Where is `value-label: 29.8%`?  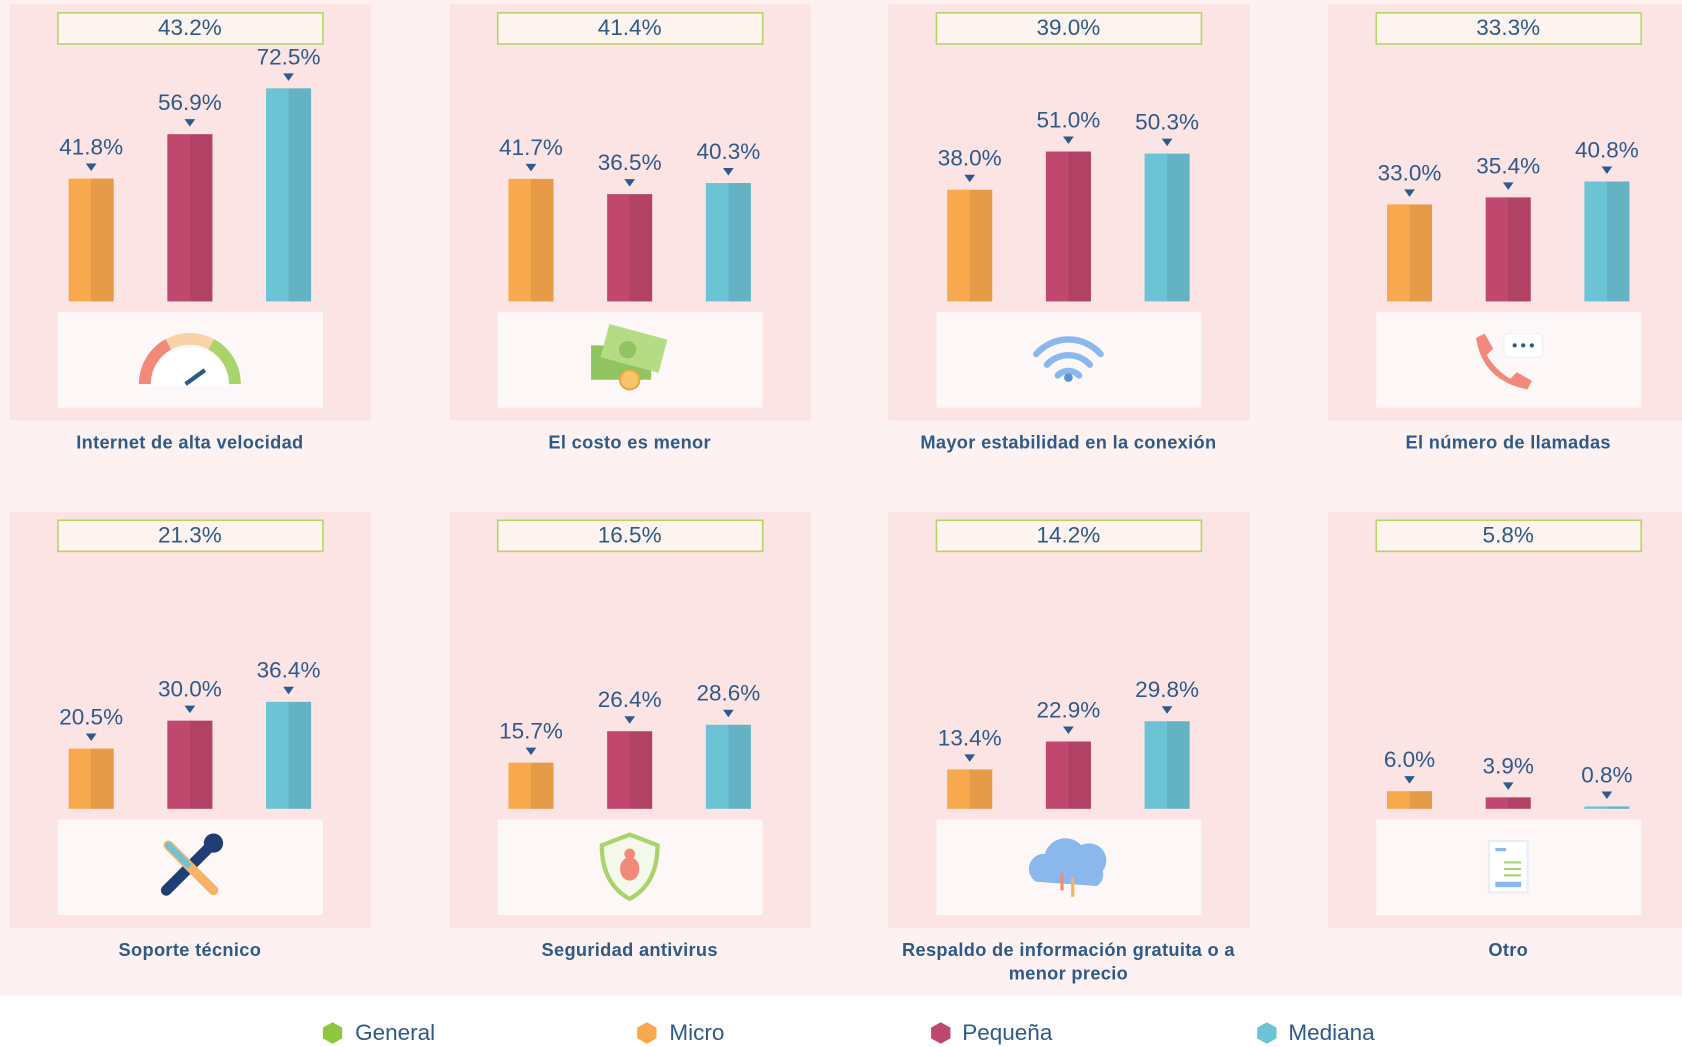 value-label: 29.8% is located at coordinates (1167, 689).